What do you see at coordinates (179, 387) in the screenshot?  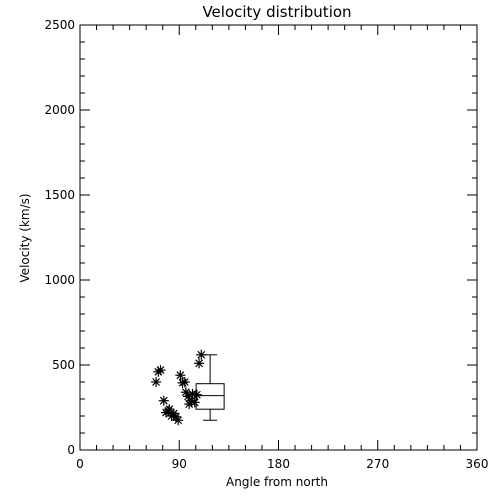 I see `data-points` at bounding box center [179, 387].